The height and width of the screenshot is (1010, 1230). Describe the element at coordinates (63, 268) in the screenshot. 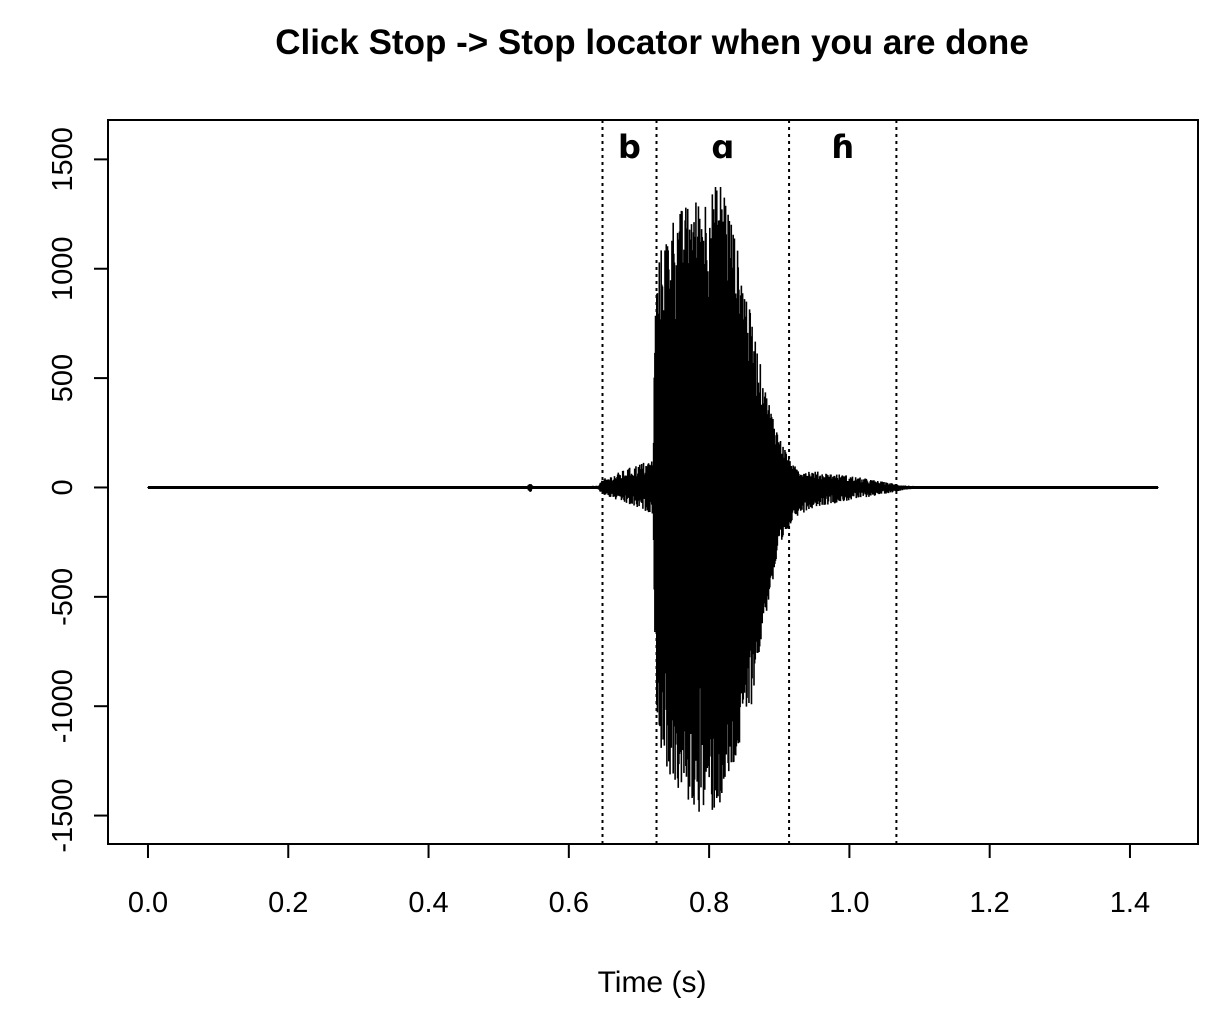

I see `y-tick-label-5: 1000` at that location.